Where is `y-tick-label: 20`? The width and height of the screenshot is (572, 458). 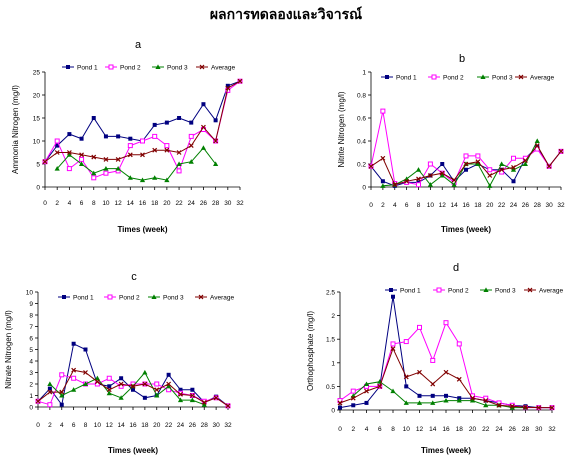 y-tick-label: 20 is located at coordinates (37, 96).